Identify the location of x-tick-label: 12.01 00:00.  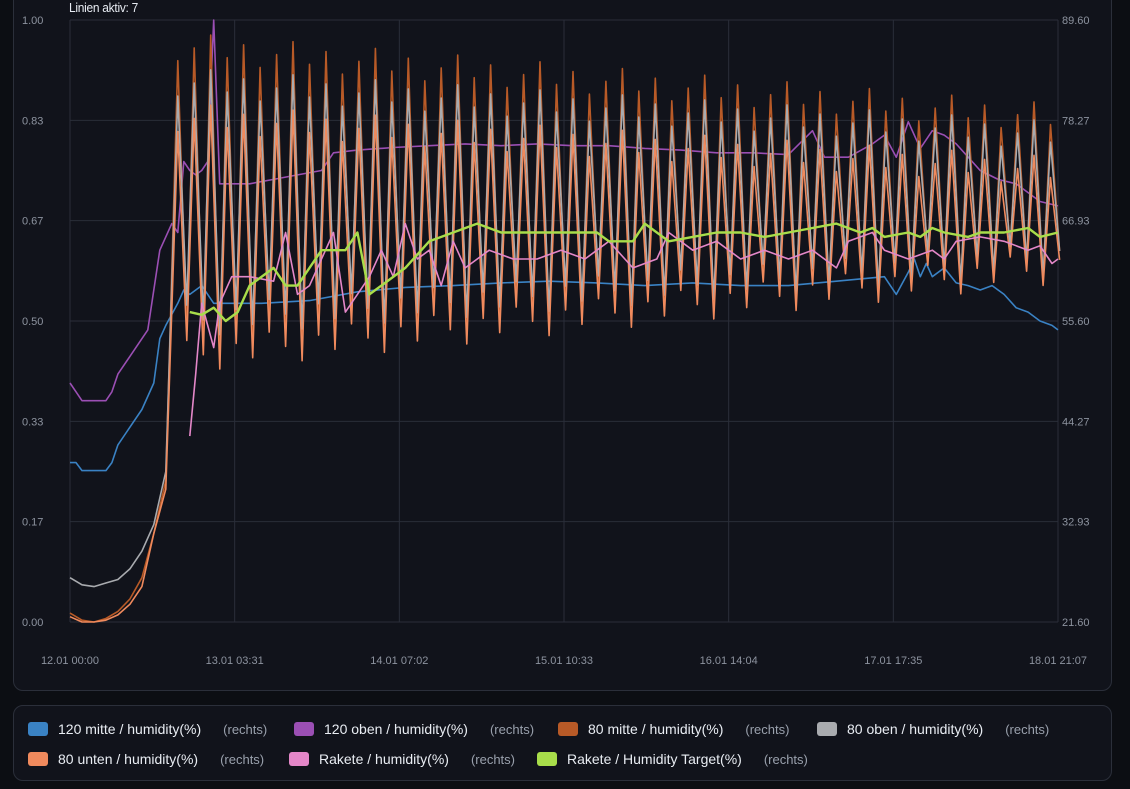
(70, 661).